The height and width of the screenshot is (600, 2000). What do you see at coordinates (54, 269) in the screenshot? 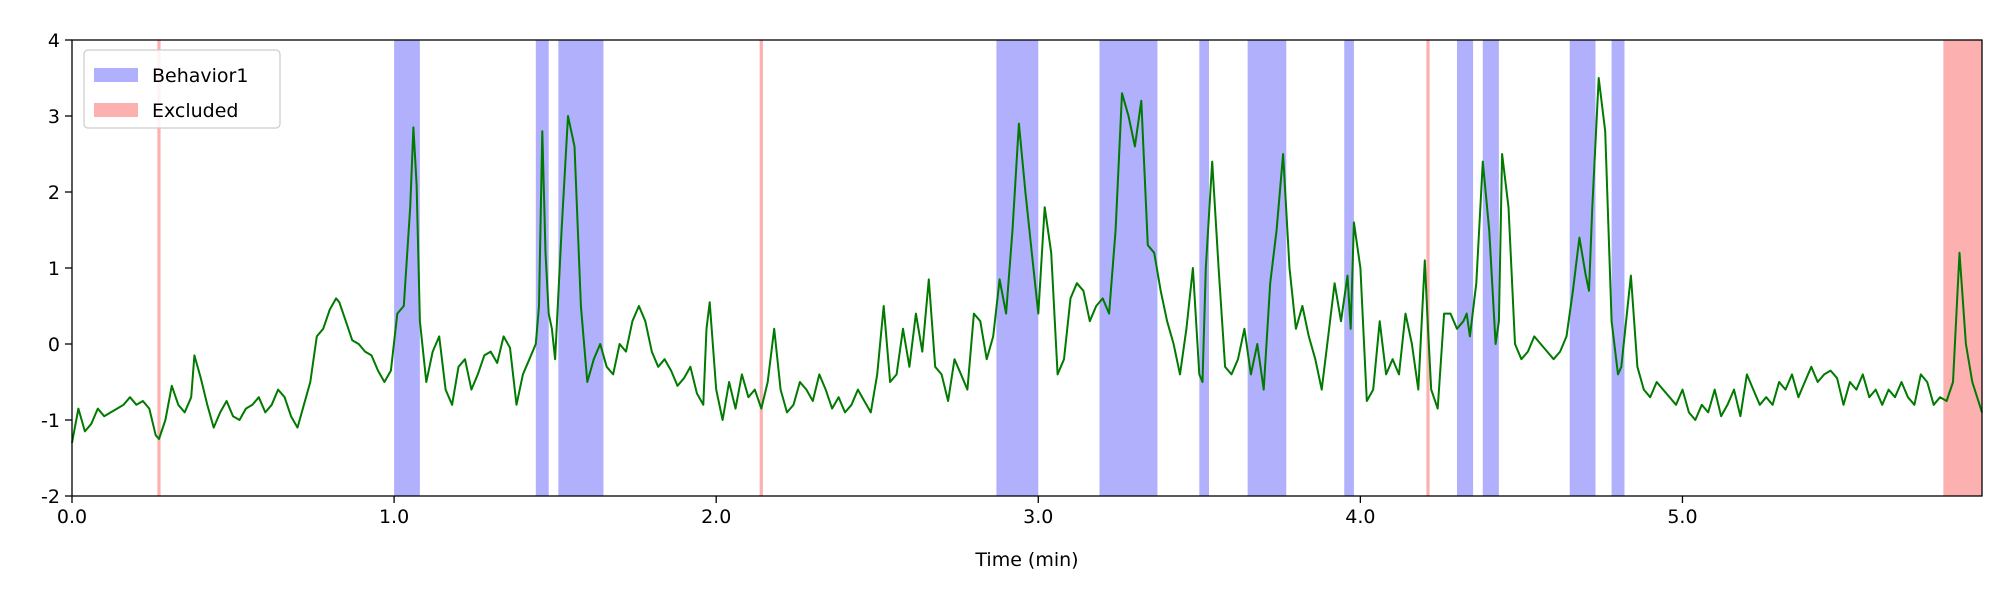
I see `y-tick-label-3: 1` at bounding box center [54, 269].